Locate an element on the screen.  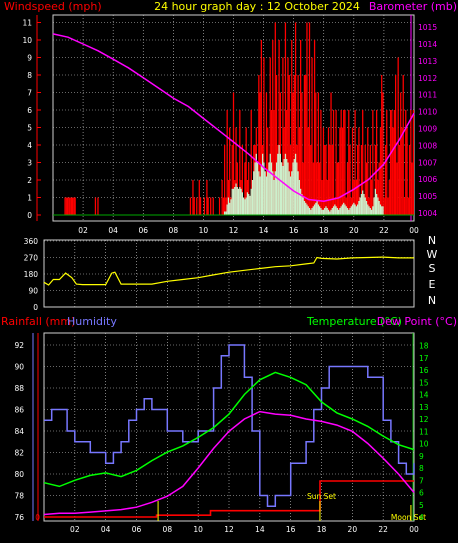
wind-x-tick-label: 16 is located at coordinates (294, 230).